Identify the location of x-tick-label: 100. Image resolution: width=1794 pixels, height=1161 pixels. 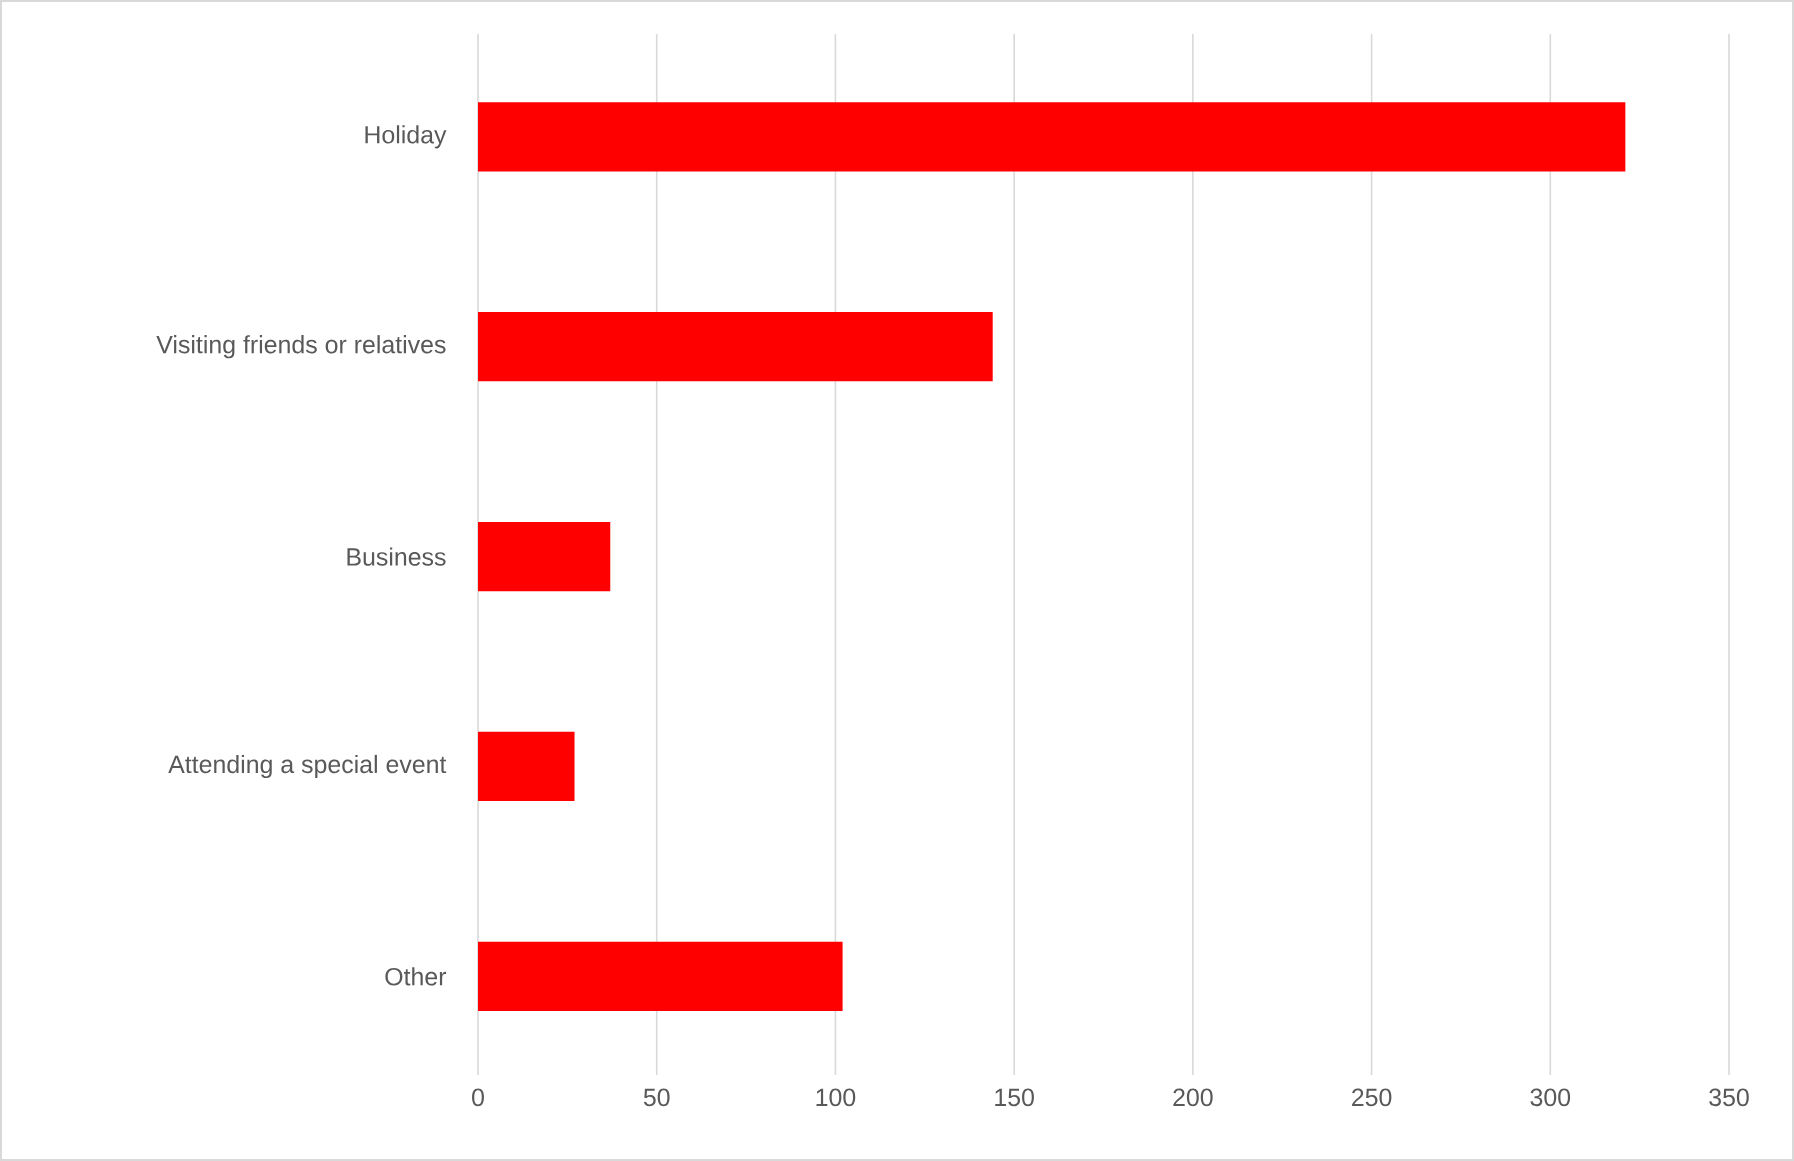
(836, 1097).